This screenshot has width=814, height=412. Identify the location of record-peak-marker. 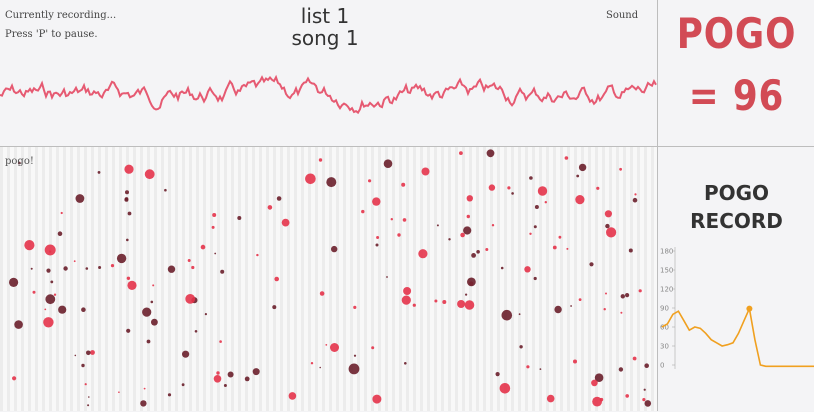
(749, 308).